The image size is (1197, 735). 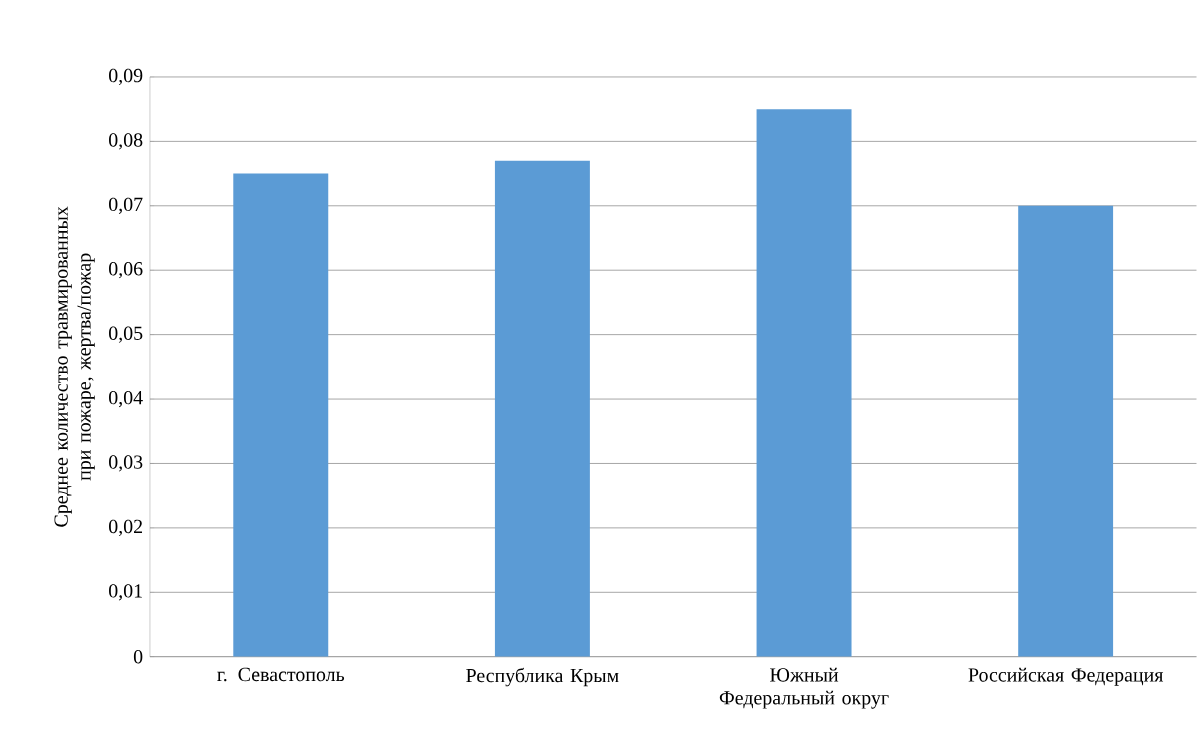 I want to click on x-tick-label: Российская Федерация, so click(x=1066, y=676).